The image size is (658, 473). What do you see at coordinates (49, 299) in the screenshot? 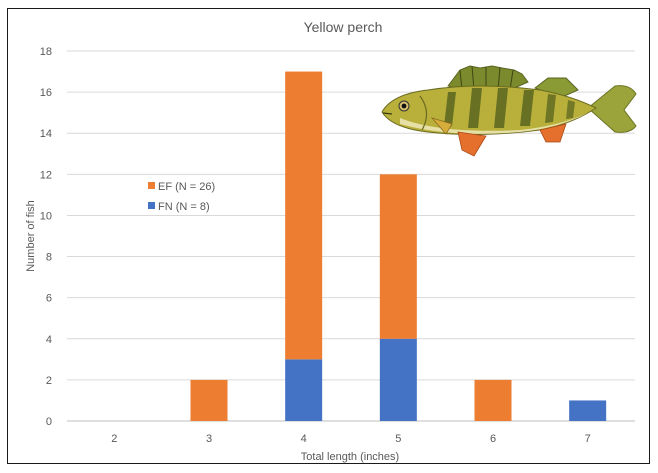
I see `y-tick-label: 6` at bounding box center [49, 299].